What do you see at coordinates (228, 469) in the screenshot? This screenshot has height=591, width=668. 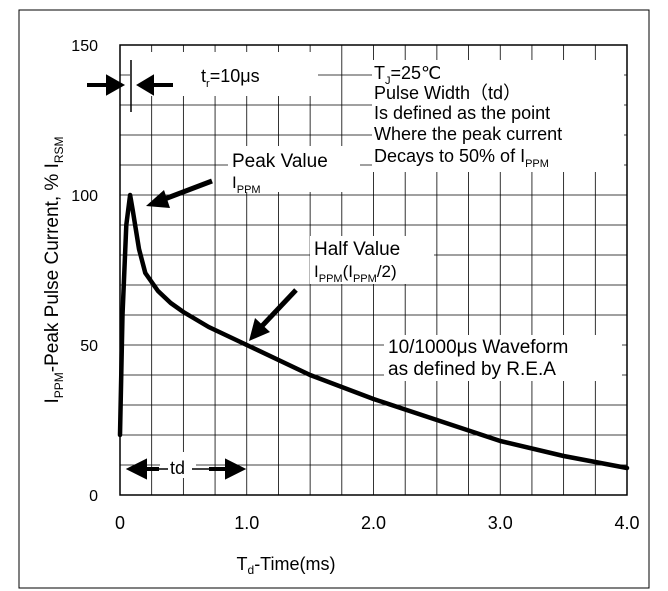 I see `td-right-arrow-icon` at bounding box center [228, 469].